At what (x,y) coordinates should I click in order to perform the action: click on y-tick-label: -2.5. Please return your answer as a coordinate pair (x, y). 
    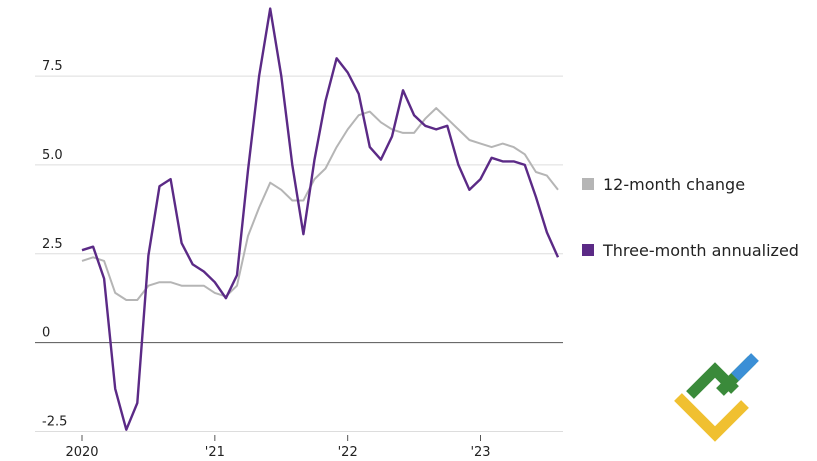
    Looking at the image, I should click on (54, 421).